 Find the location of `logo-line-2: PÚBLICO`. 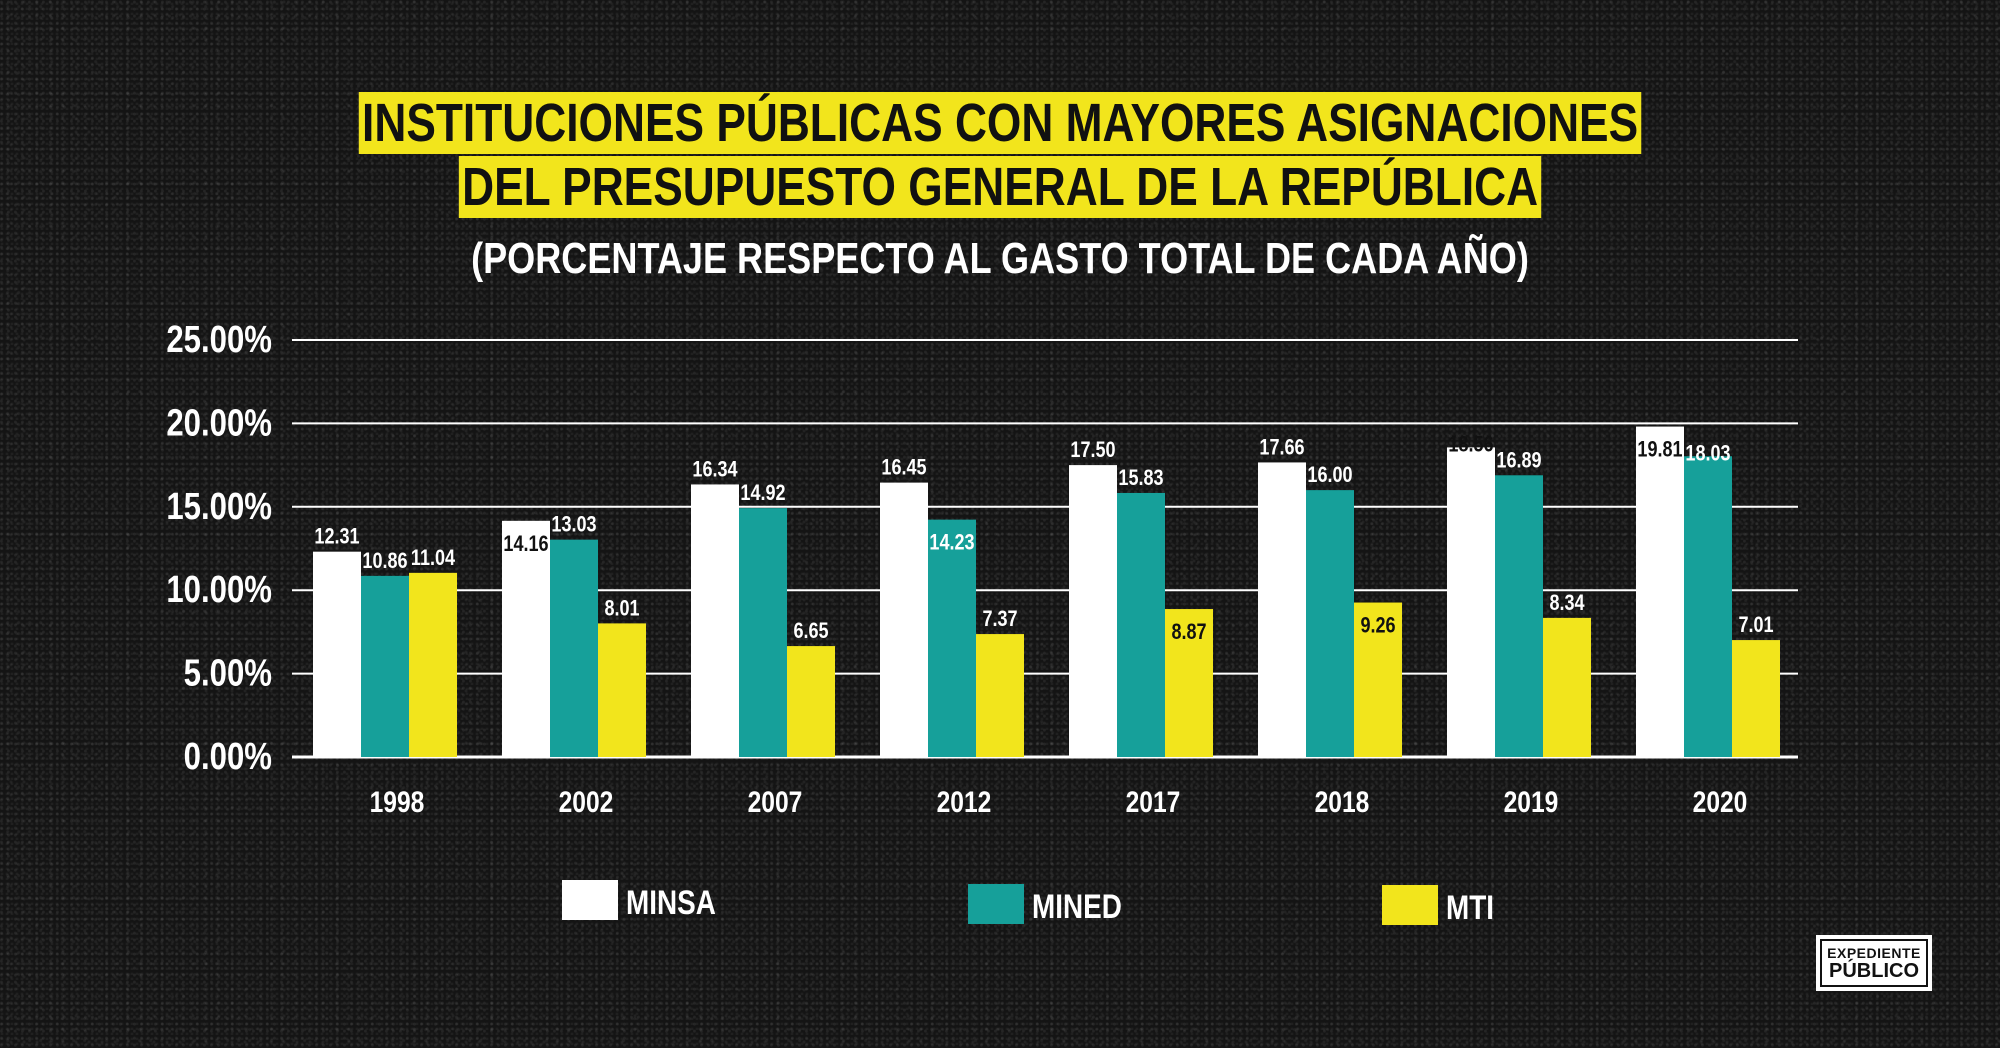

logo-line-2: PÚBLICO is located at coordinates (1874, 971).